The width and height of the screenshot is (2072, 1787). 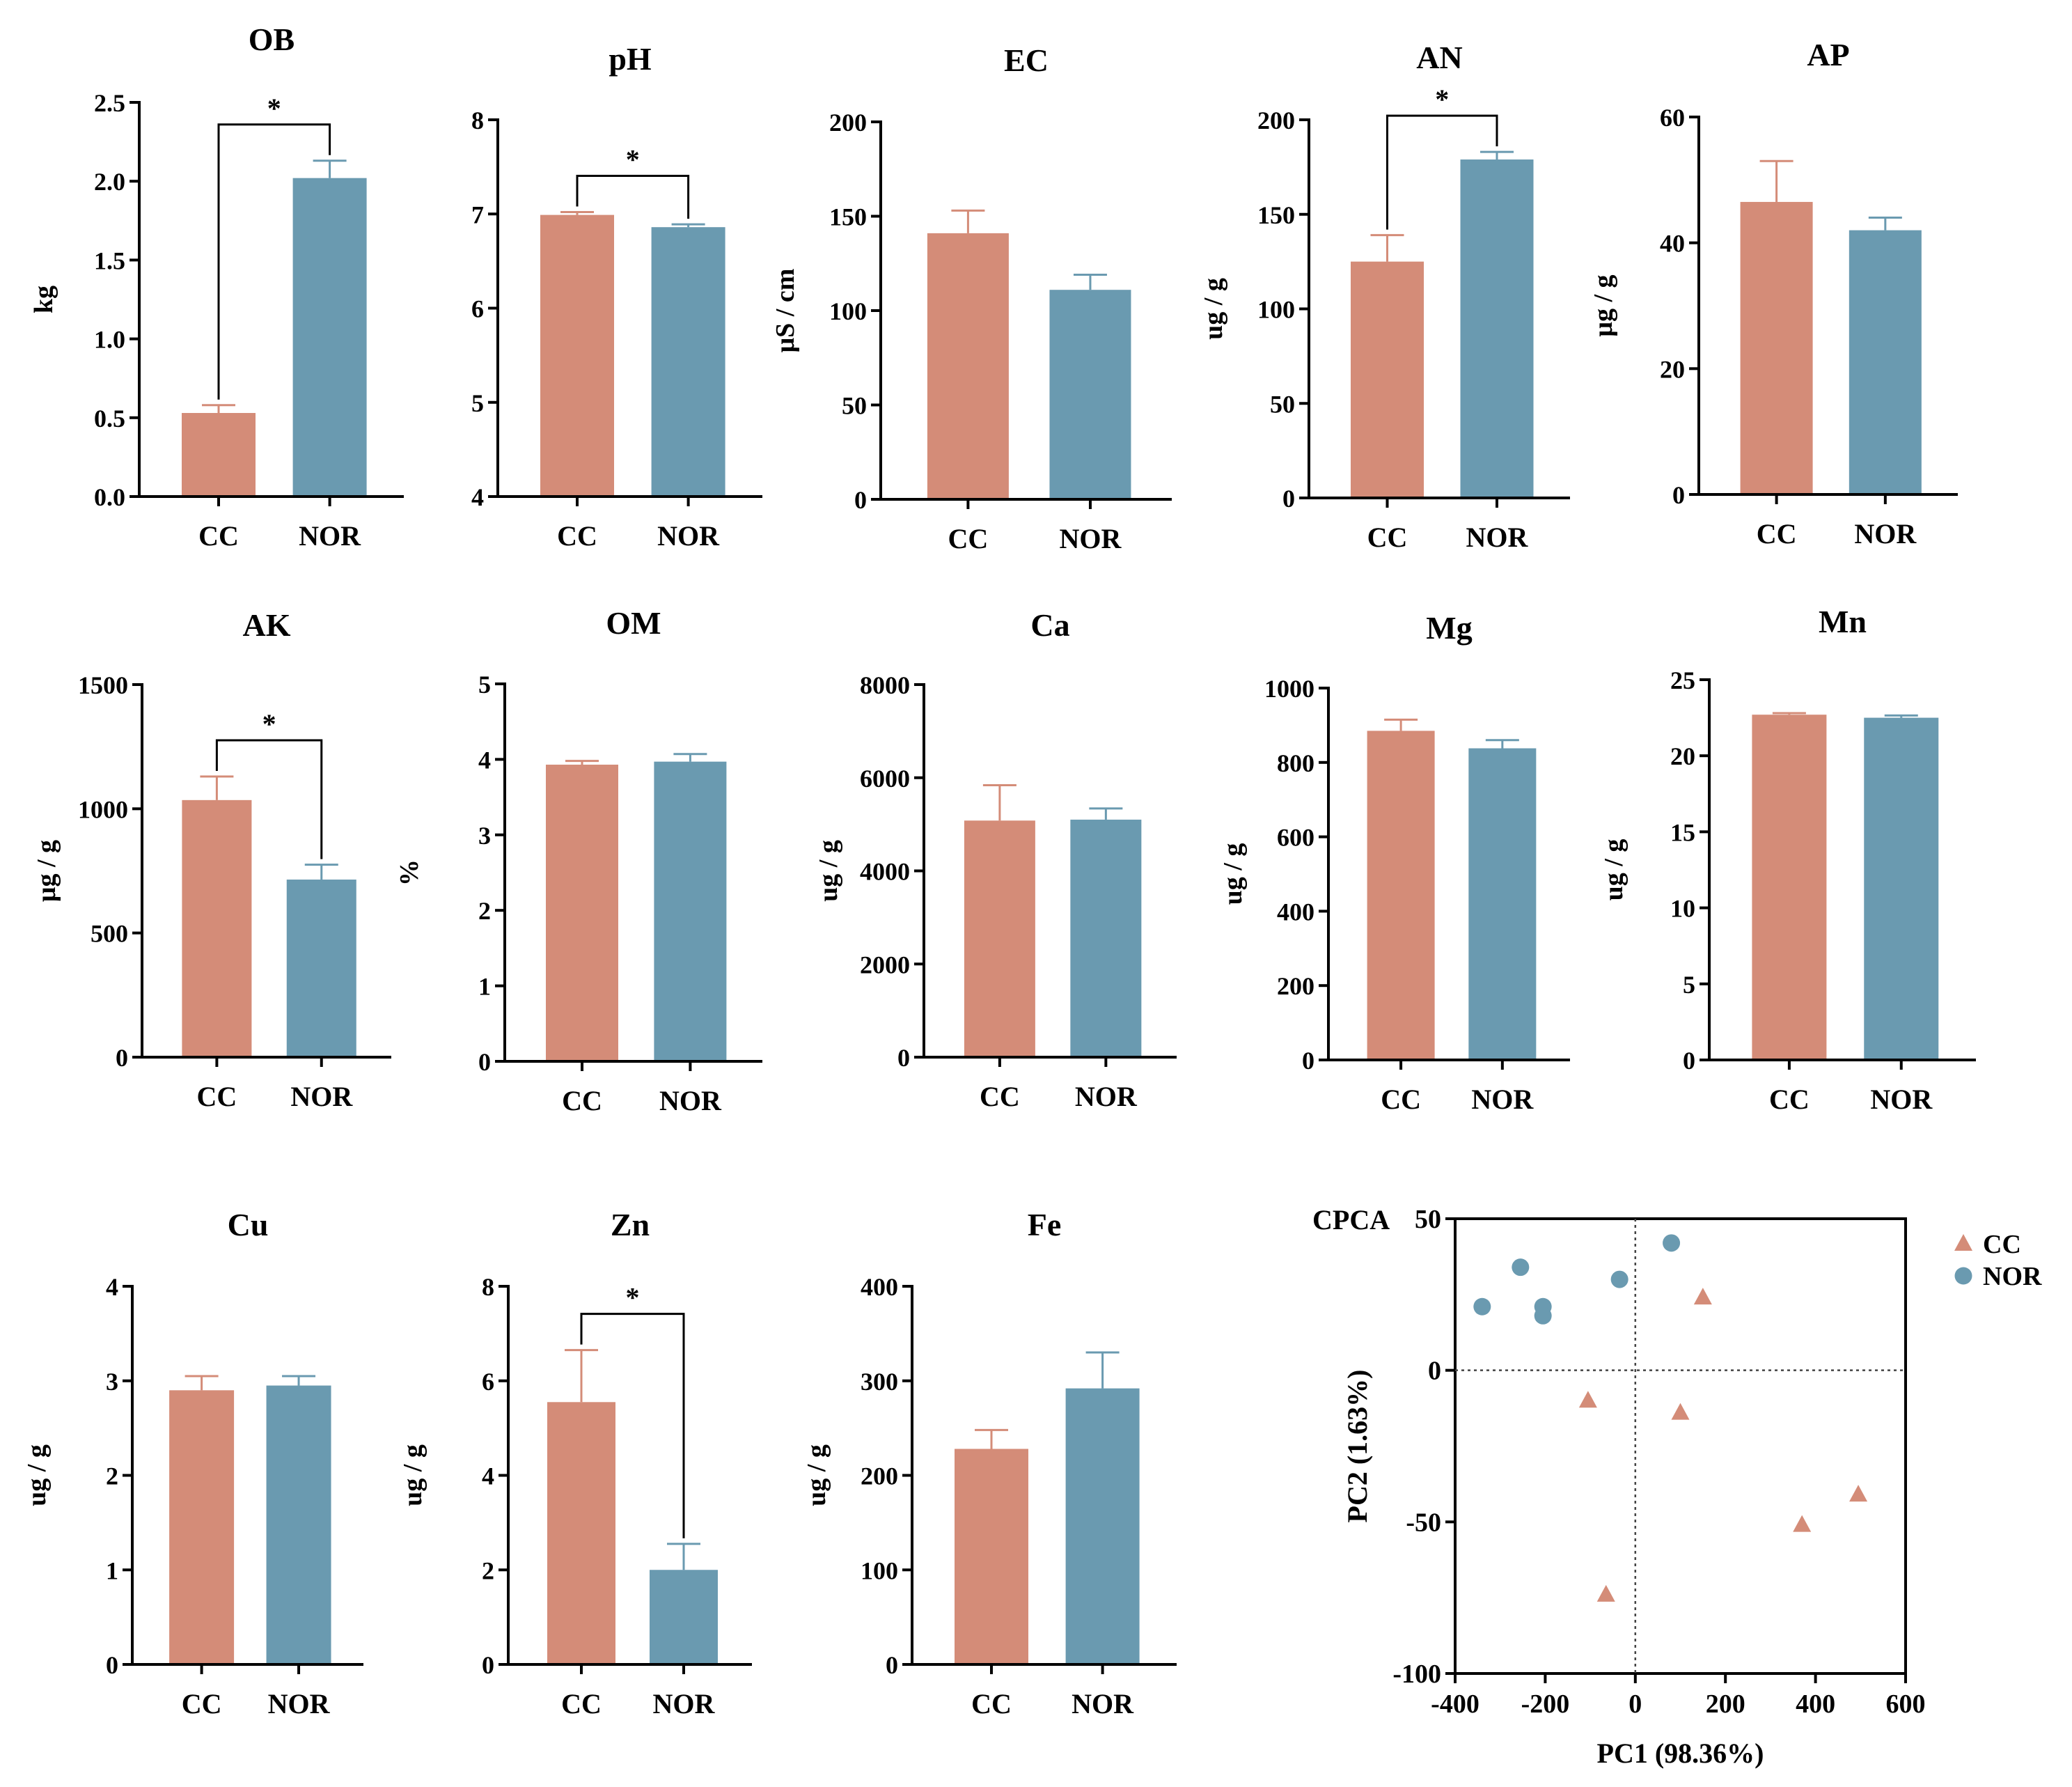 I want to click on y-tick-label: 500, so click(x=109, y=934).